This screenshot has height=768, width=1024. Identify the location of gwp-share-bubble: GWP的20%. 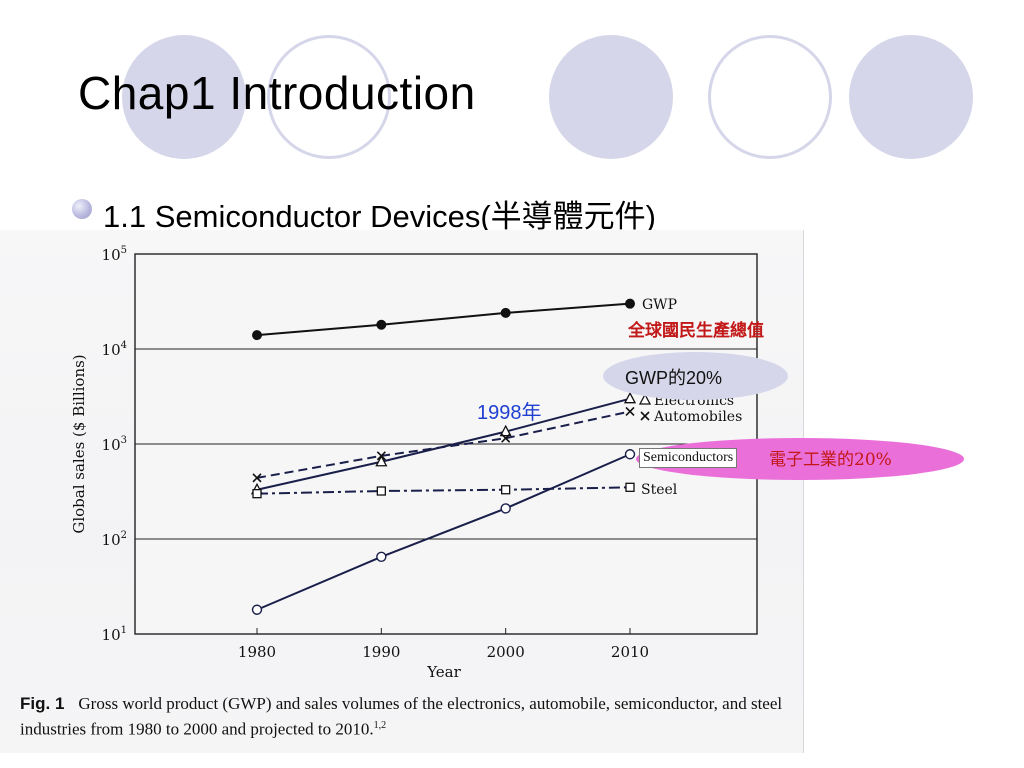
(695, 376).